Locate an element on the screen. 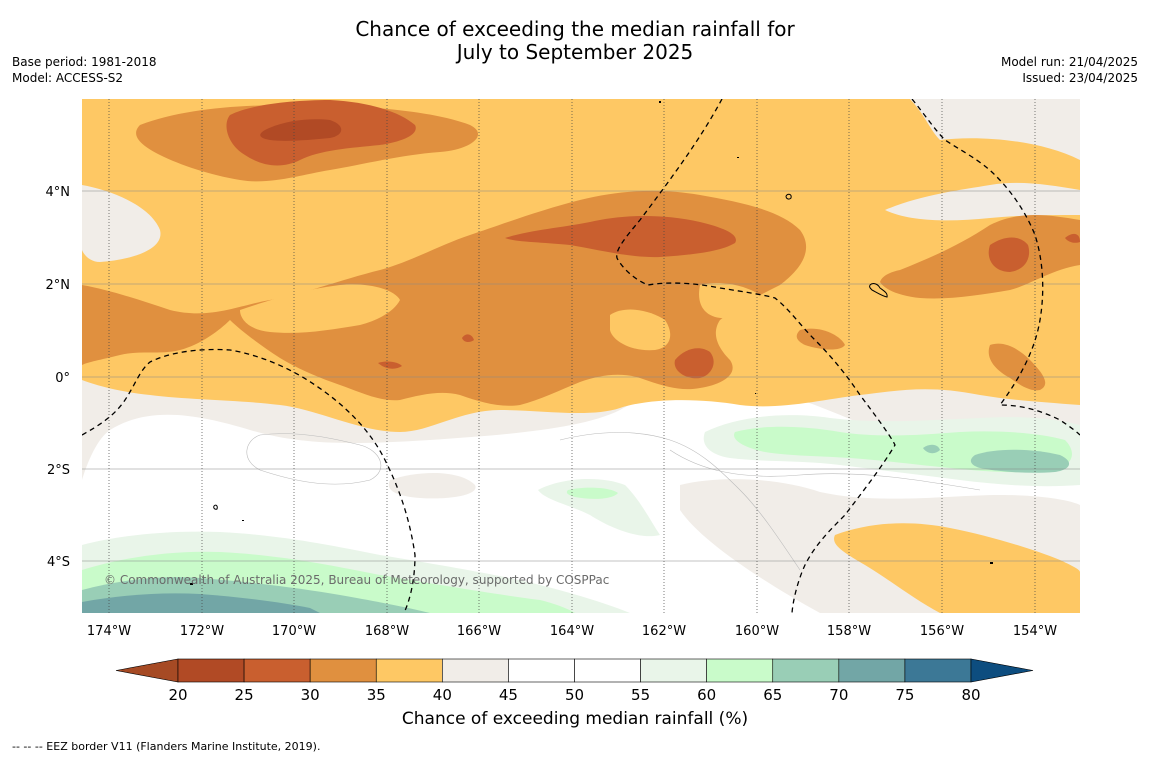 The width and height of the screenshot is (1150, 758). band-40-45-ne-top is located at coordinates (995, 129).